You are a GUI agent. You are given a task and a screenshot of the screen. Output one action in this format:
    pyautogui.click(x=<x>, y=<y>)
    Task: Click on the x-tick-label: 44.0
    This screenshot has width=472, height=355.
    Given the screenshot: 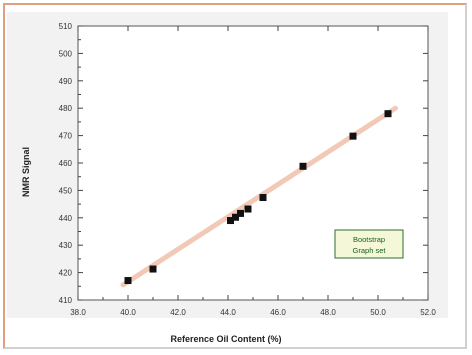 What is the action you would take?
    pyautogui.click(x=228, y=312)
    